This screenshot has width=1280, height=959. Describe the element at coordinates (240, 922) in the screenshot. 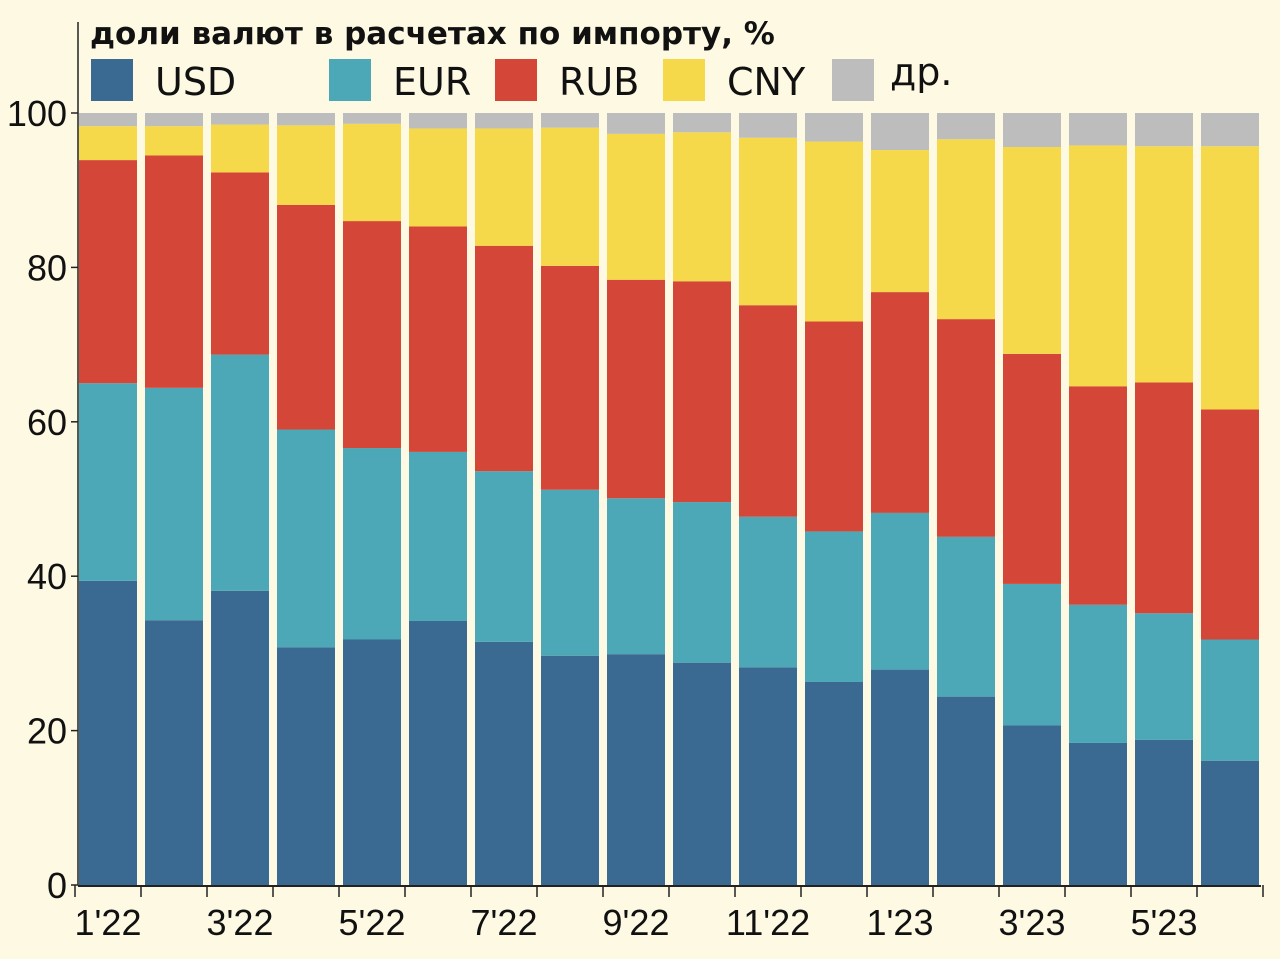

I see `x-tick-label-3'22: 3'22` at that location.